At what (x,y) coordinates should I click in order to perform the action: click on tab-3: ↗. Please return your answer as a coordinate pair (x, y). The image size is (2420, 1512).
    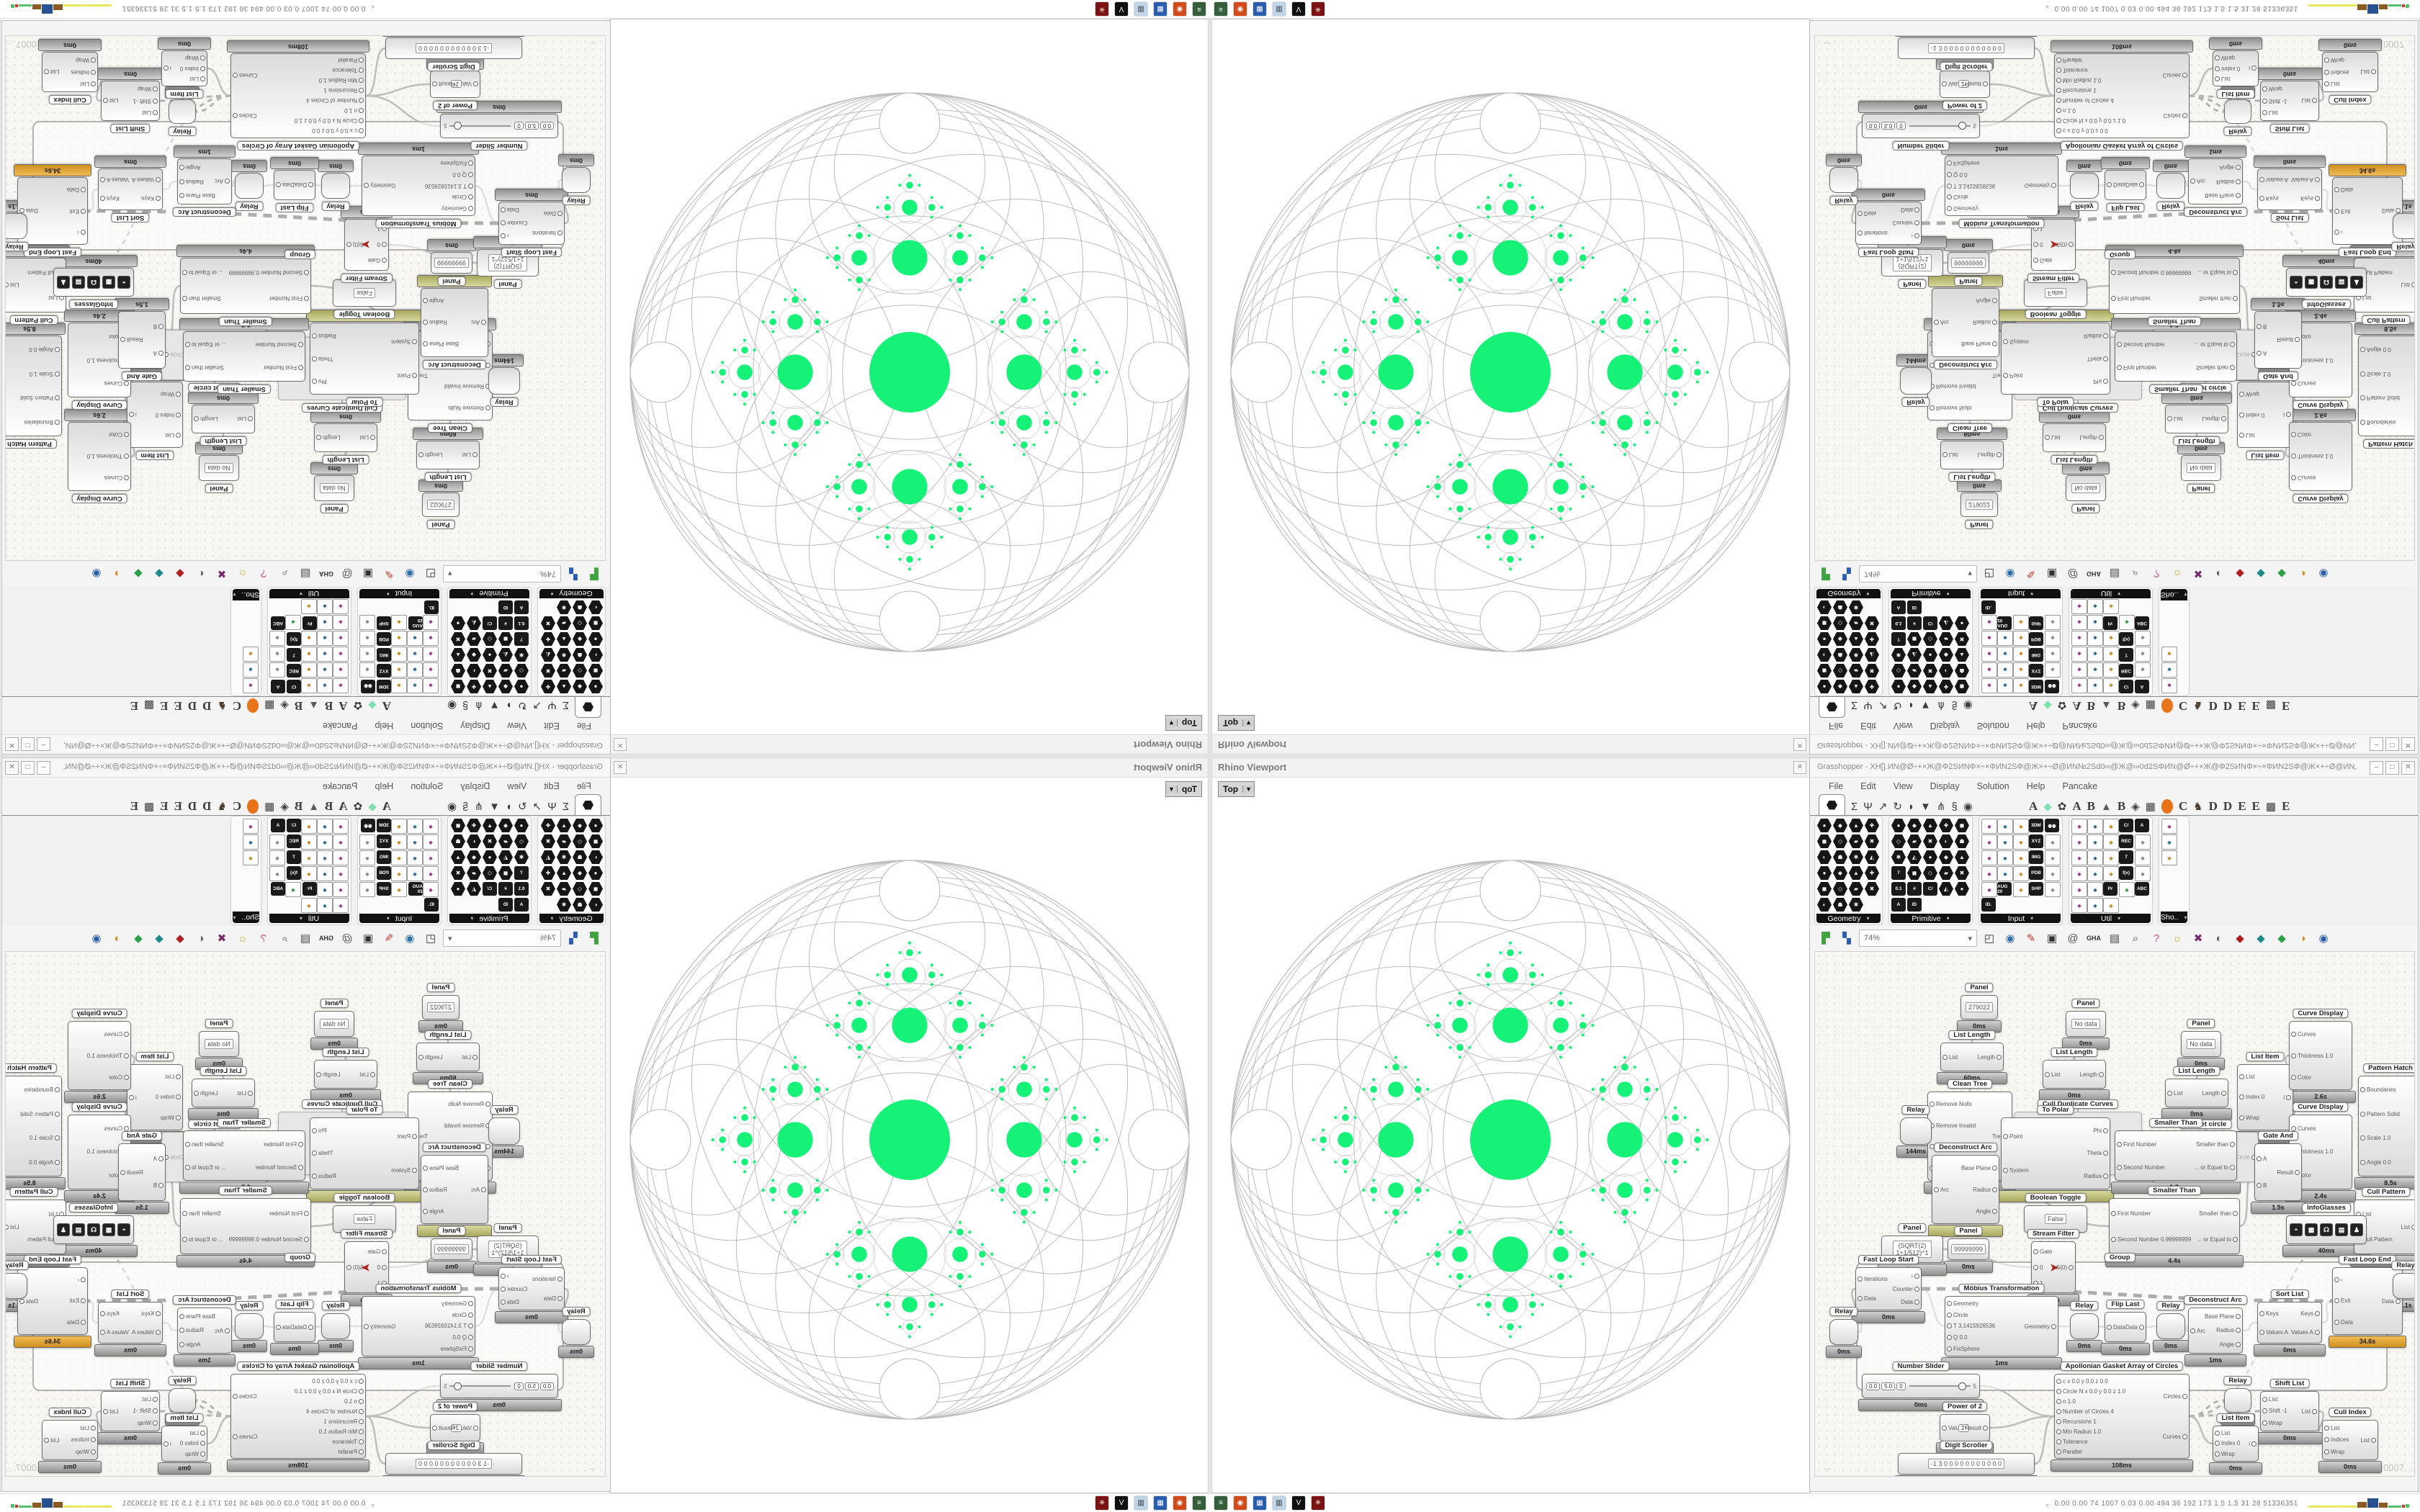
    Looking at the image, I should click on (537, 705).